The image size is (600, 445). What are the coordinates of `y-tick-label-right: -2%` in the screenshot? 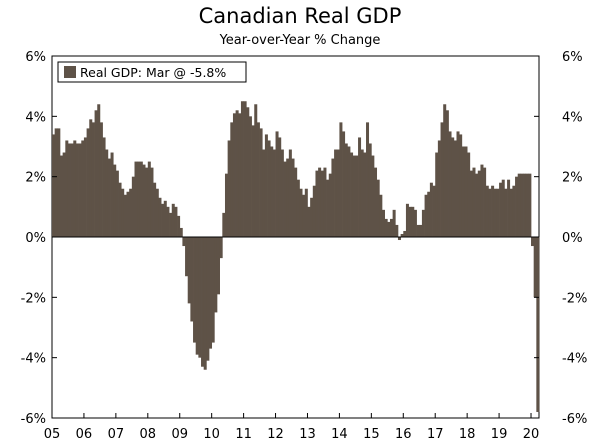 It's located at (574, 298).